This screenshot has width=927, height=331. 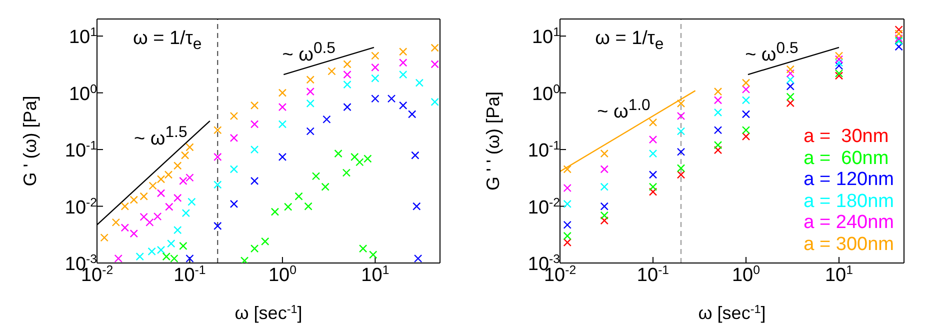 I want to click on y-axis-title: G ' (ω) [Pa], so click(x=30, y=141).